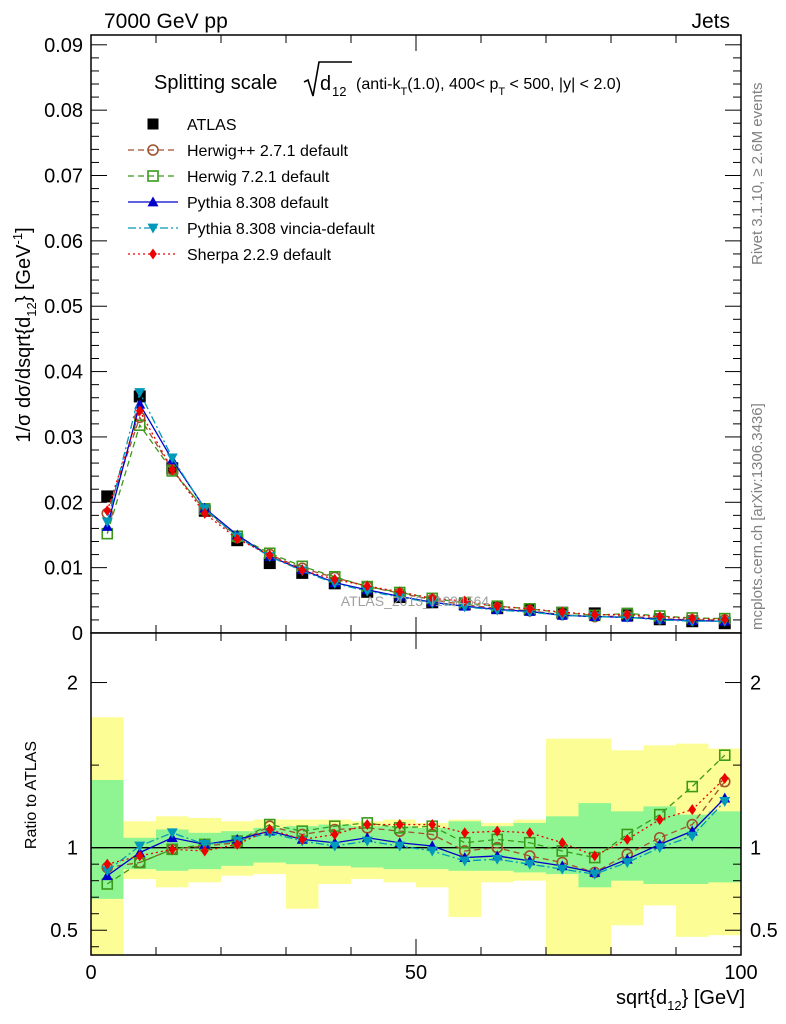 The width and height of the screenshot is (786, 1024). I want to click on process-label: Jets, so click(710, 21).